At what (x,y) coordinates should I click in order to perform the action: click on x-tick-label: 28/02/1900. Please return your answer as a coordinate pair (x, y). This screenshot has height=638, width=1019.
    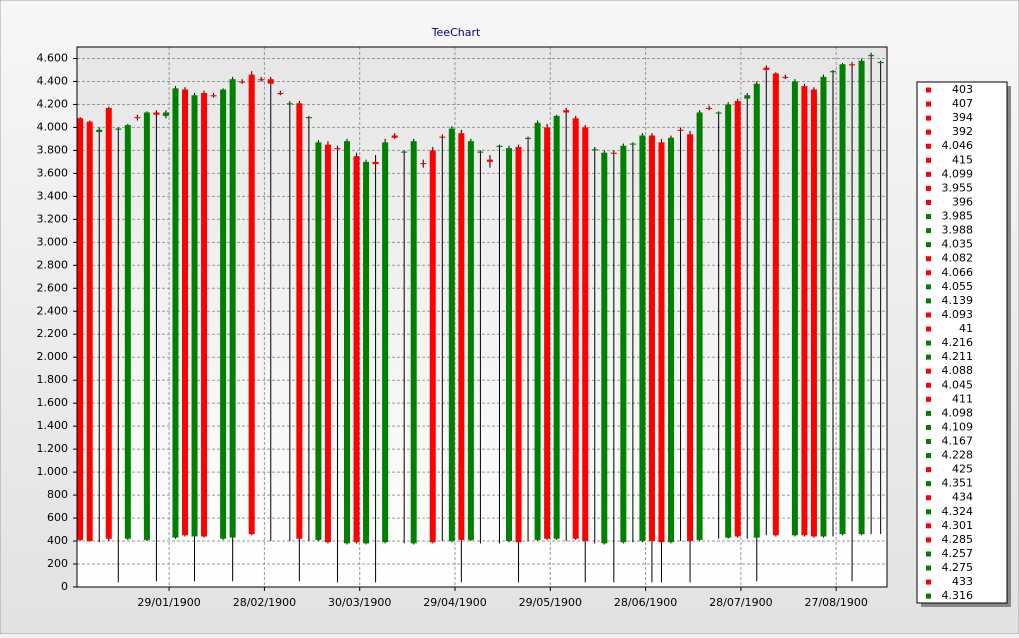
    Looking at the image, I should click on (264, 602).